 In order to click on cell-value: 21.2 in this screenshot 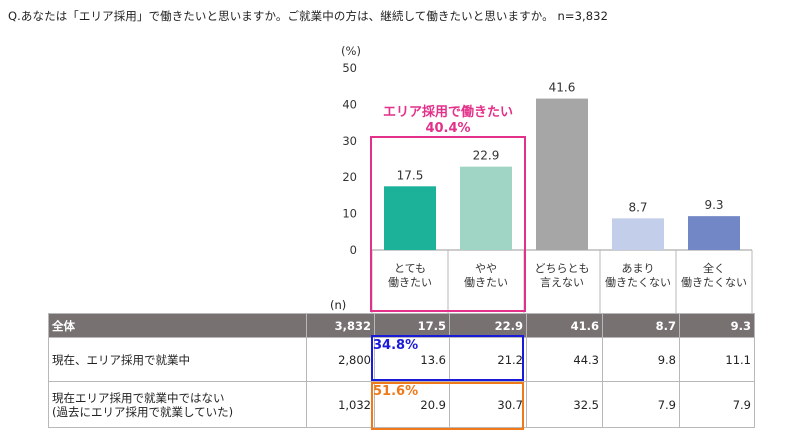, I will do `click(488, 359)`.